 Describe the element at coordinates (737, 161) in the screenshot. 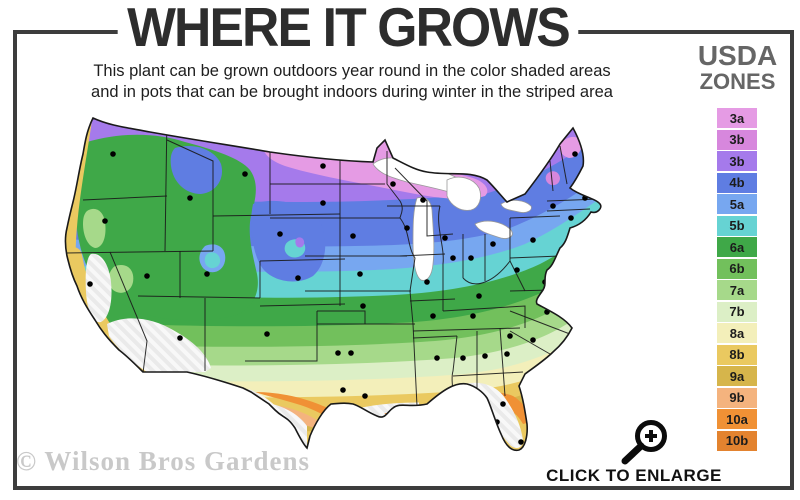

I see `zone-swatch-3b-2: 3b` at that location.